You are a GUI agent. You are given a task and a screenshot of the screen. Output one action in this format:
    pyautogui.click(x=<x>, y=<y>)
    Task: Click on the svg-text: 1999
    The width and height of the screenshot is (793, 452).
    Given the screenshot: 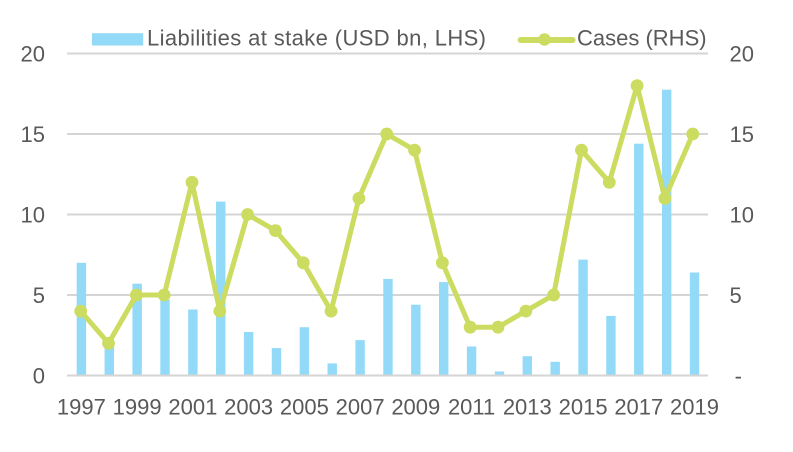 What is the action you would take?
    pyautogui.click(x=137, y=407)
    